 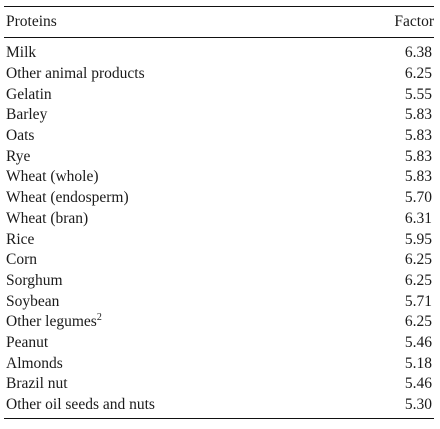 I want to click on factor-value: 5.18, so click(x=418, y=363).